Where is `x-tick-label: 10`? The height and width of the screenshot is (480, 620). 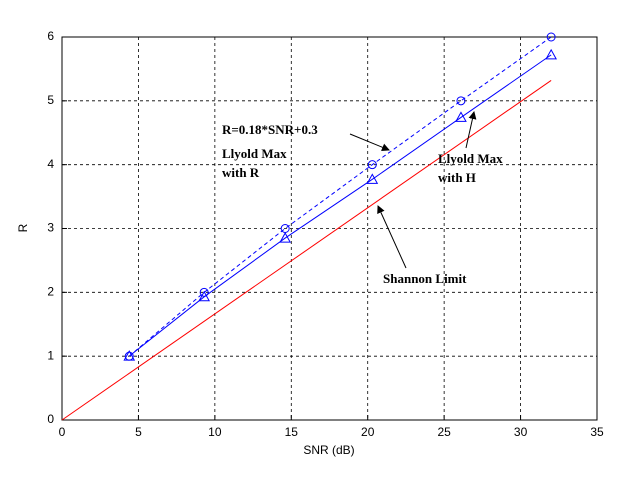 x-tick-label: 10 is located at coordinates (215, 432).